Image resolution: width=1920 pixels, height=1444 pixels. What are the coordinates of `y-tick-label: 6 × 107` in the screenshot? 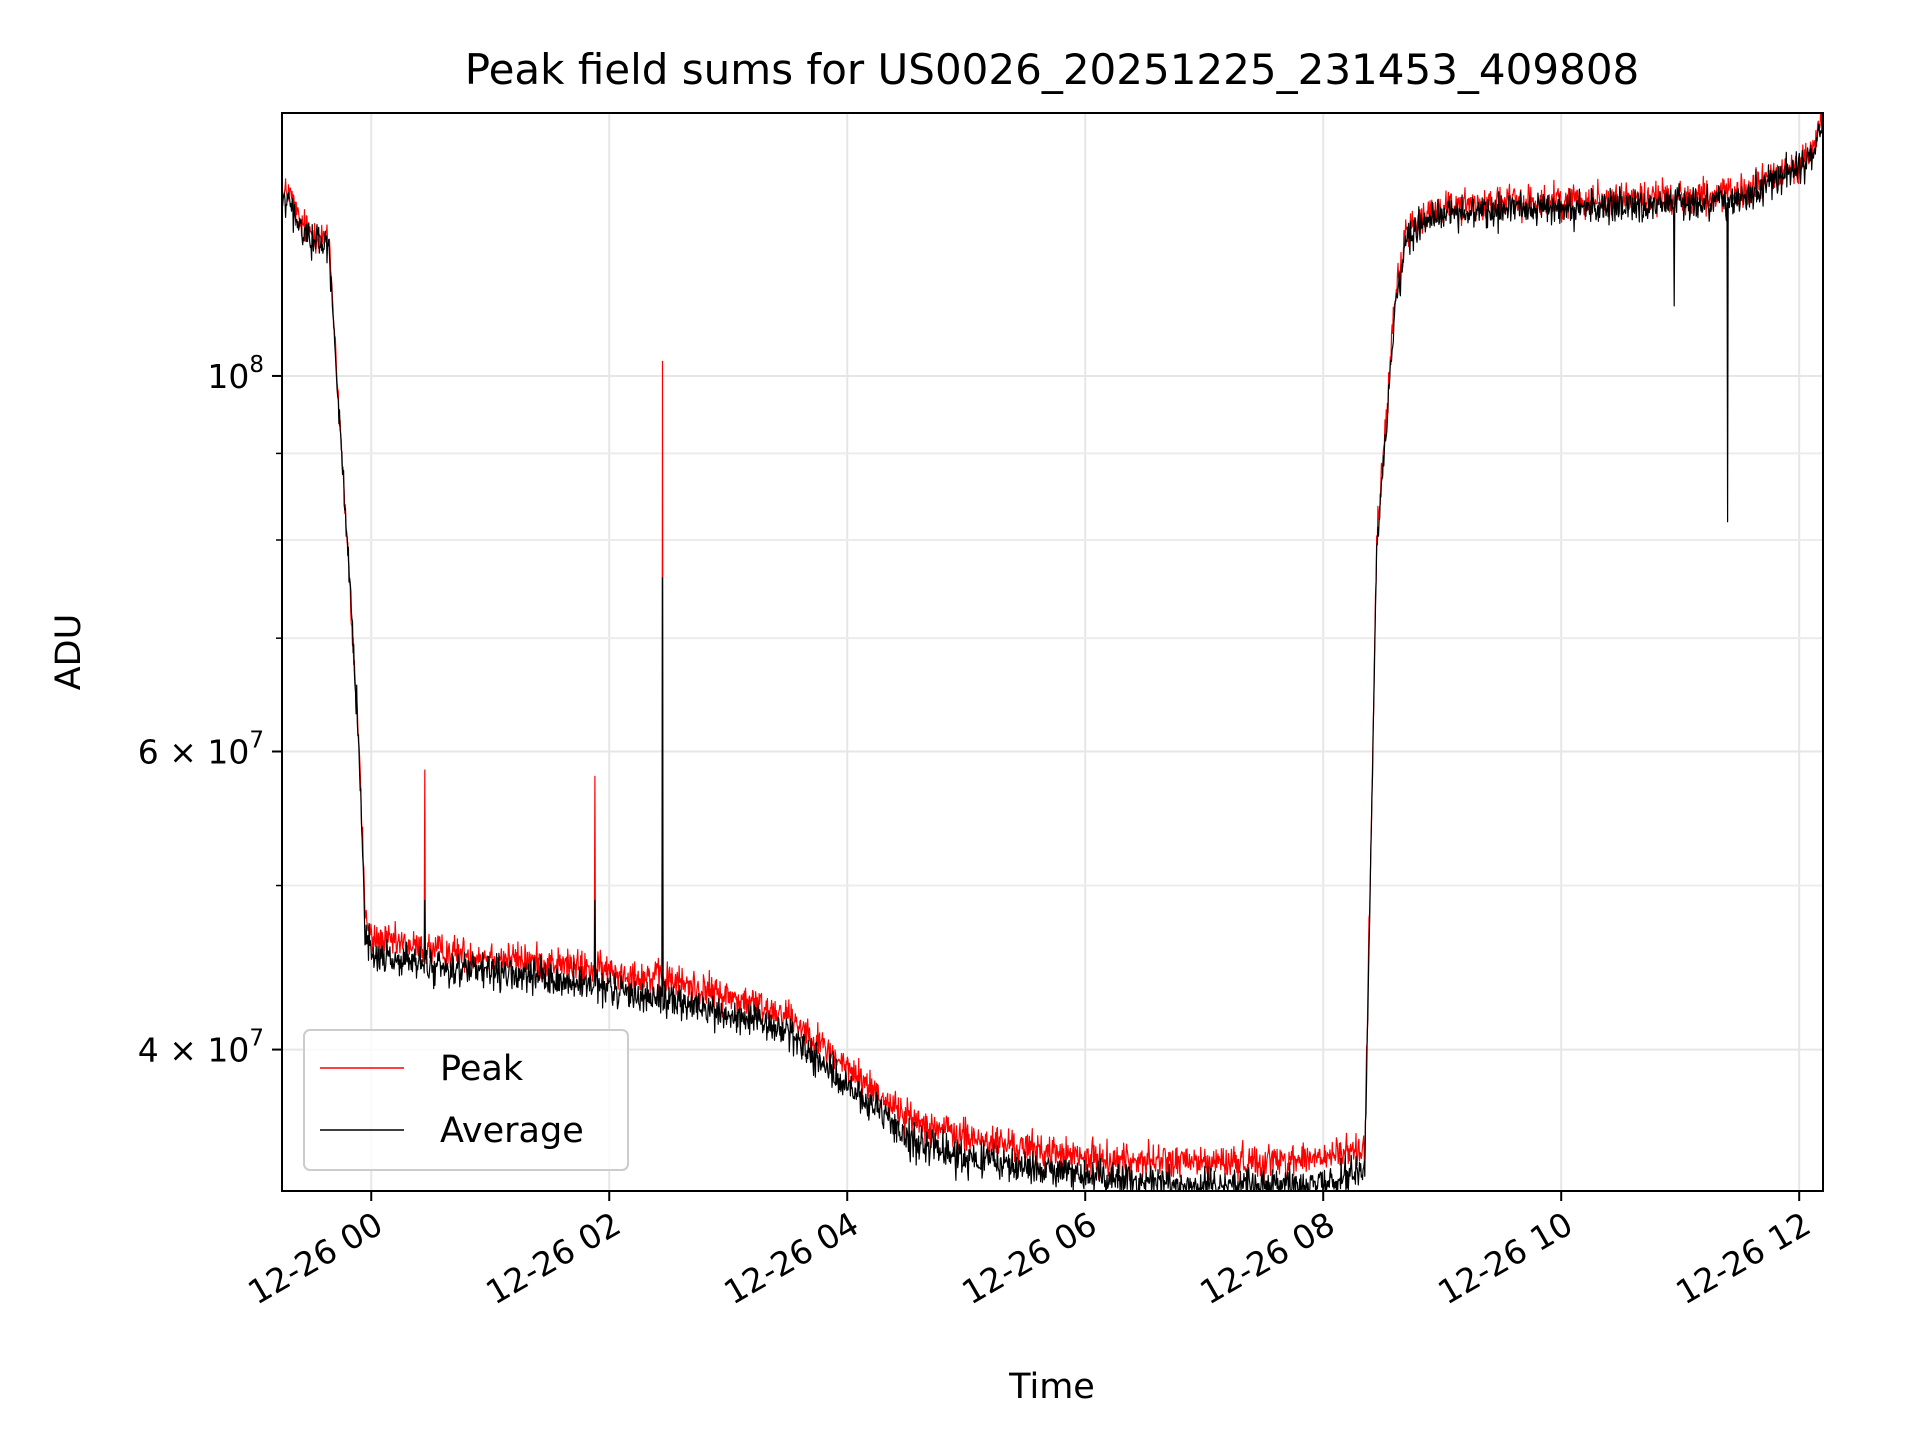 It's located at (201, 749).